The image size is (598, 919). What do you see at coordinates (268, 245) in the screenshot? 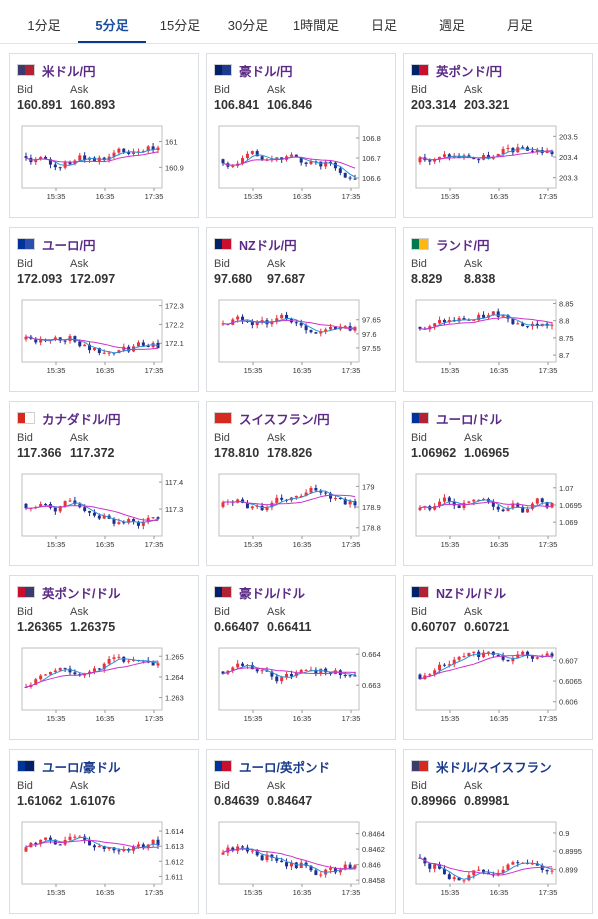
I see `pair-name: NZドル/円` at bounding box center [268, 245].